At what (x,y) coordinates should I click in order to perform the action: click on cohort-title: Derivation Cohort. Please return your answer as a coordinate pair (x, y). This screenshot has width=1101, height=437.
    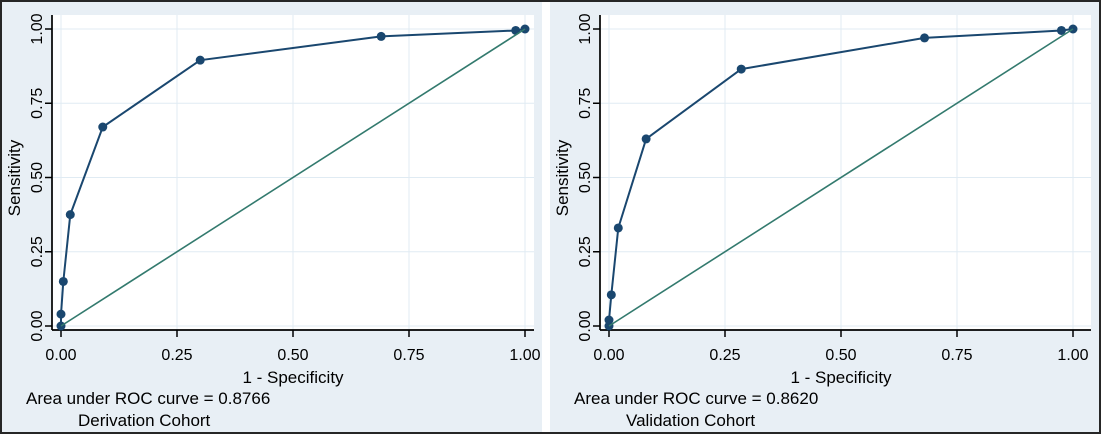
    Looking at the image, I should click on (144, 420).